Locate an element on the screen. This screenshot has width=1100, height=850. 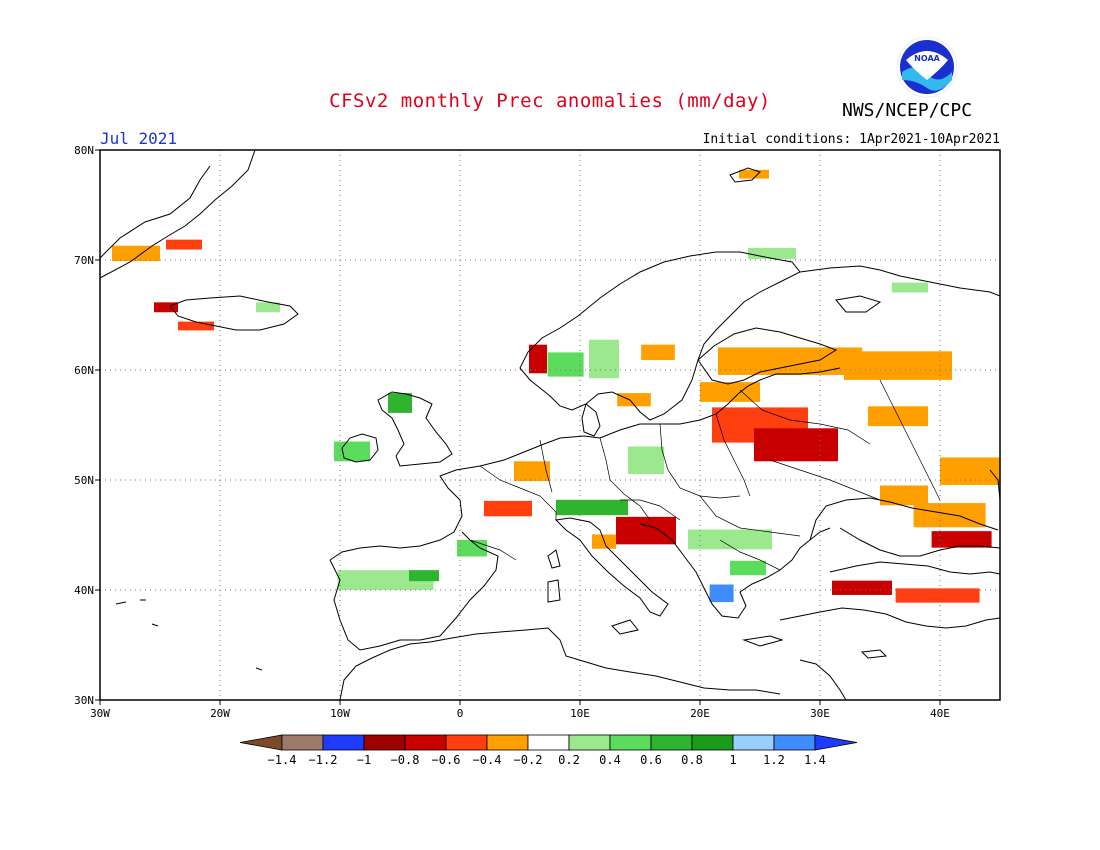
country-borders is located at coordinates (705, 475).